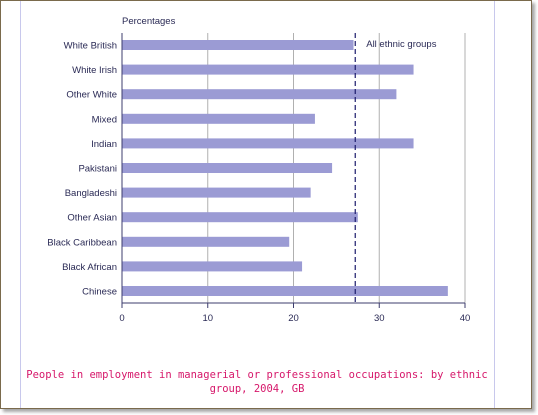 This screenshot has width=538, height=415. Describe the element at coordinates (268, 69) in the screenshot. I see `bar-white-irish` at that location.